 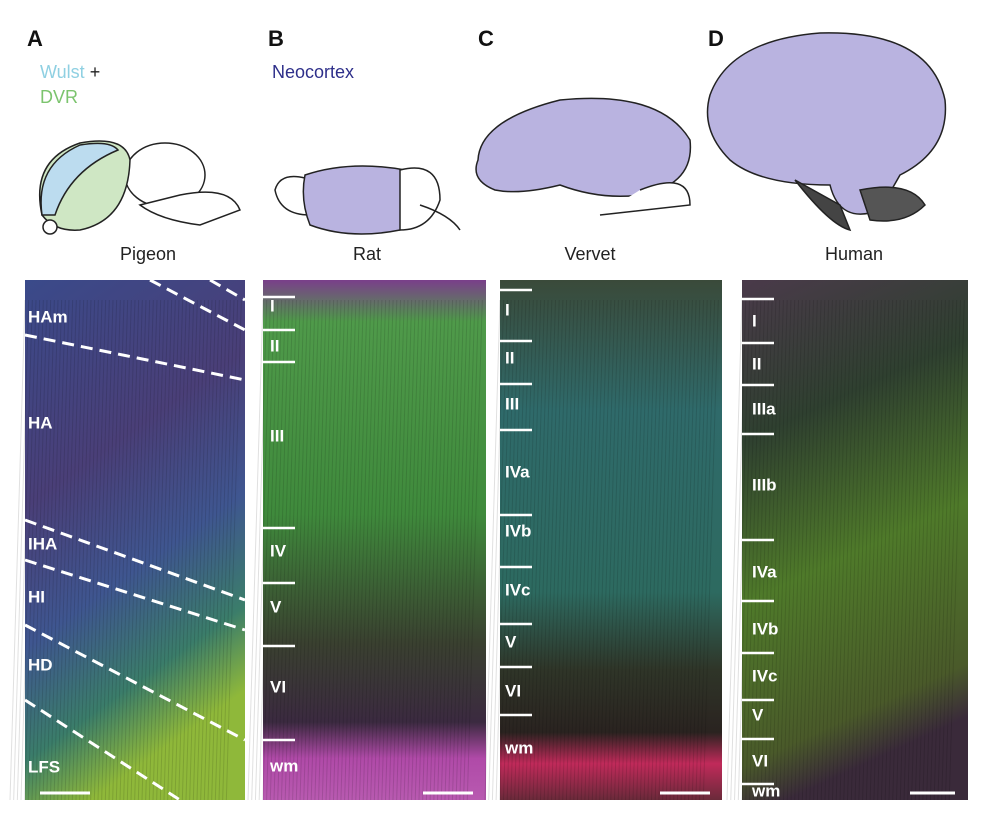 I want to click on legend-item: DVR, so click(x=59, y=97).